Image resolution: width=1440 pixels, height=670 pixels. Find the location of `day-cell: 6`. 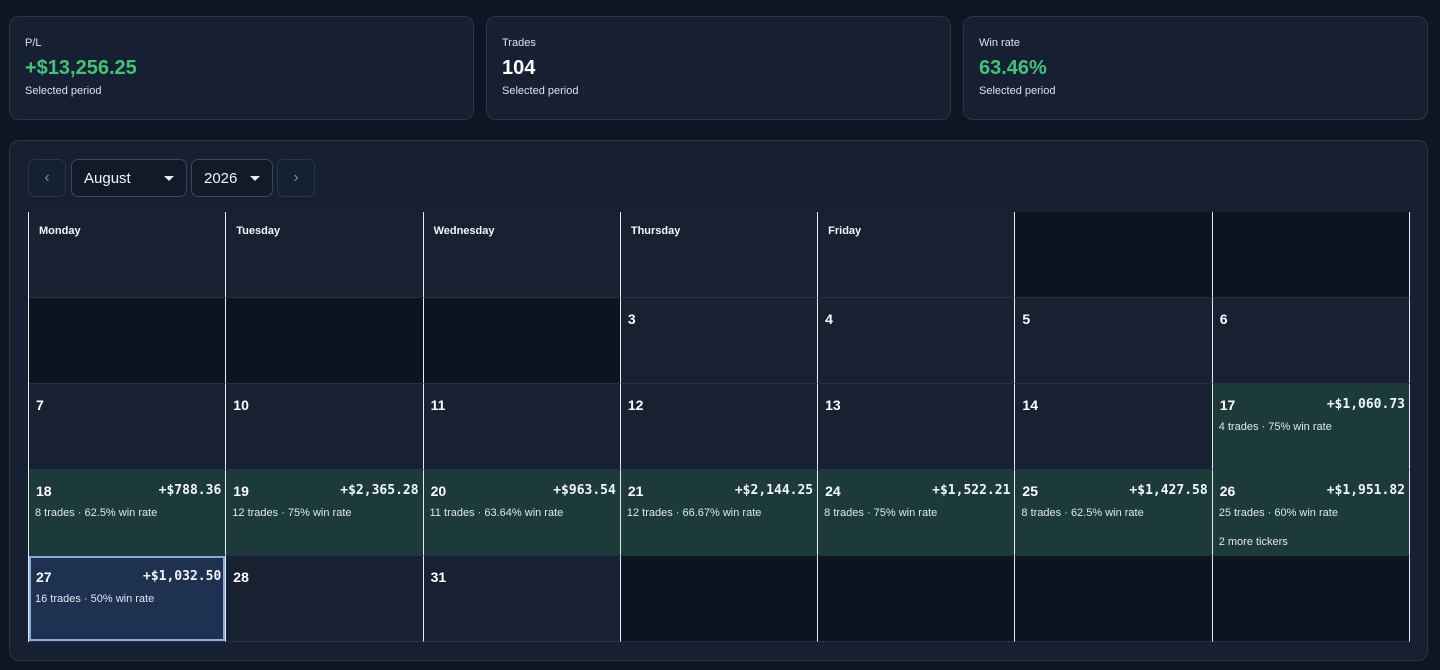

day-cell: 6 is located at coordinates (1311, 341).